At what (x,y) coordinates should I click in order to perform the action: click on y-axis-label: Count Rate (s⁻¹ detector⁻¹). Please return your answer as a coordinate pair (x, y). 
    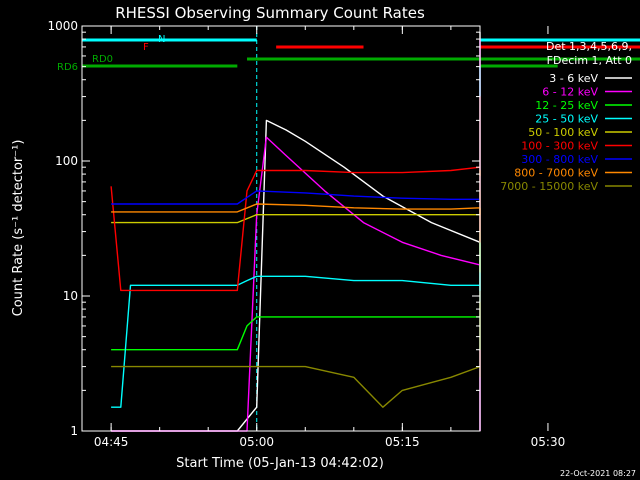
    Looking at the image, I should click on (18, 228).